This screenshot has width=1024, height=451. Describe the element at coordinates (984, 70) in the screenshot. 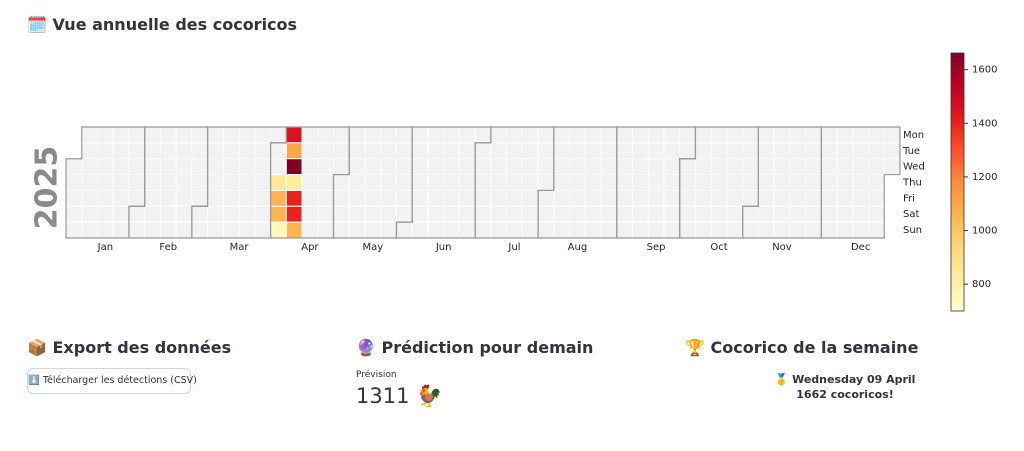

I see `colorbar-tick-label: 1600` at that location.